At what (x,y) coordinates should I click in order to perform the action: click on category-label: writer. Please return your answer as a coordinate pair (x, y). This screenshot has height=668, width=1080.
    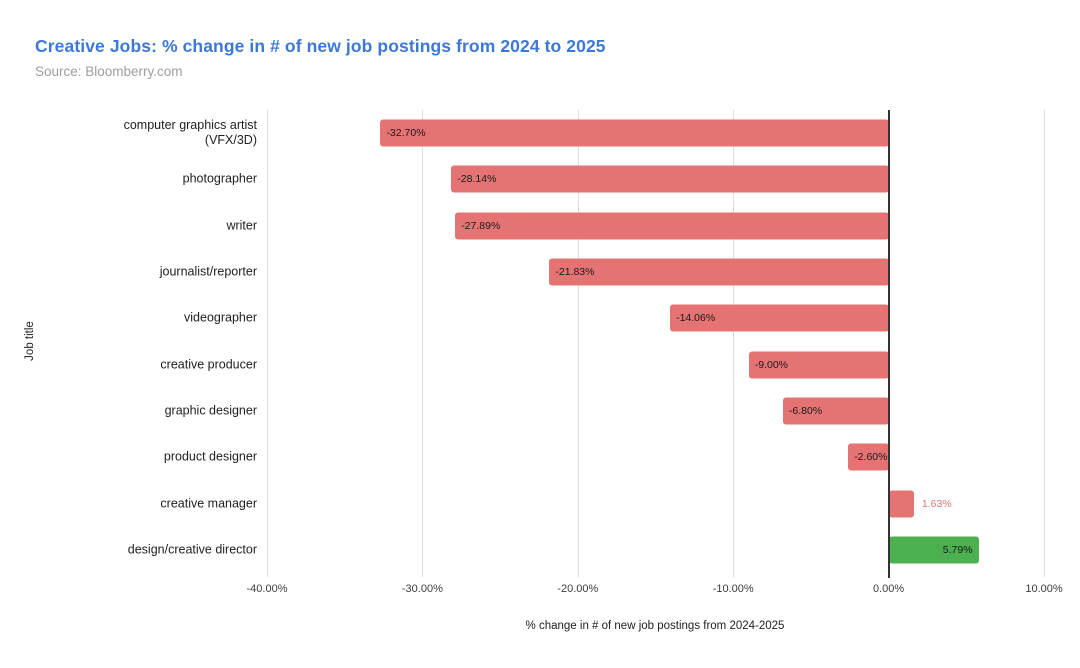
    Looking at the image, I should click on (241, 225).